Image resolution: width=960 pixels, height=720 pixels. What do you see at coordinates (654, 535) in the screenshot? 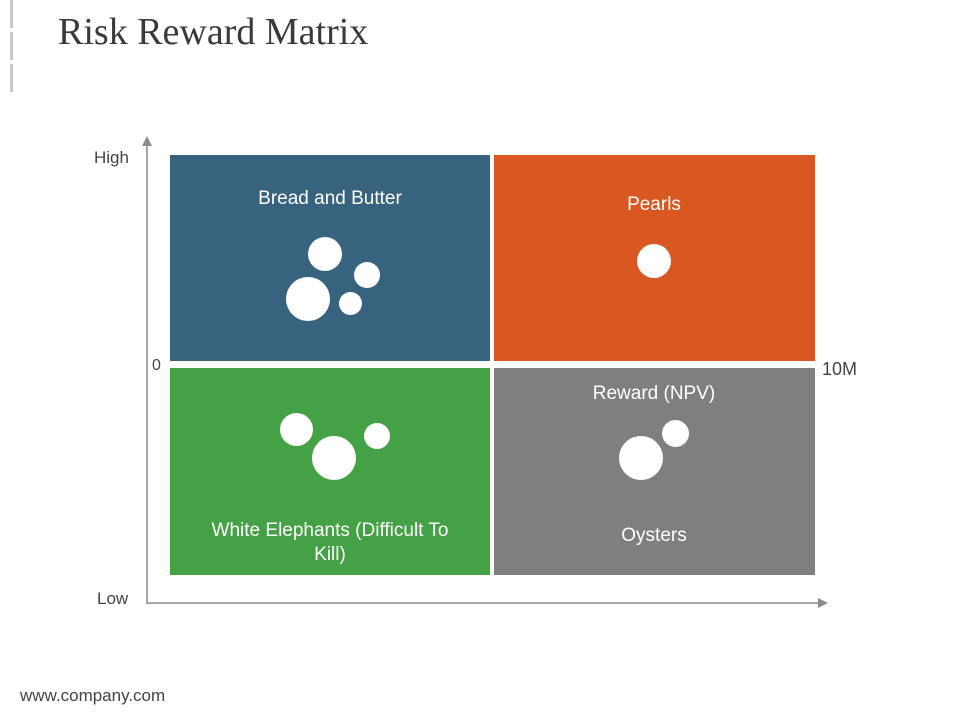
I see `quadrant-label-oysters: Oysters` at bounding box center [654, 535].